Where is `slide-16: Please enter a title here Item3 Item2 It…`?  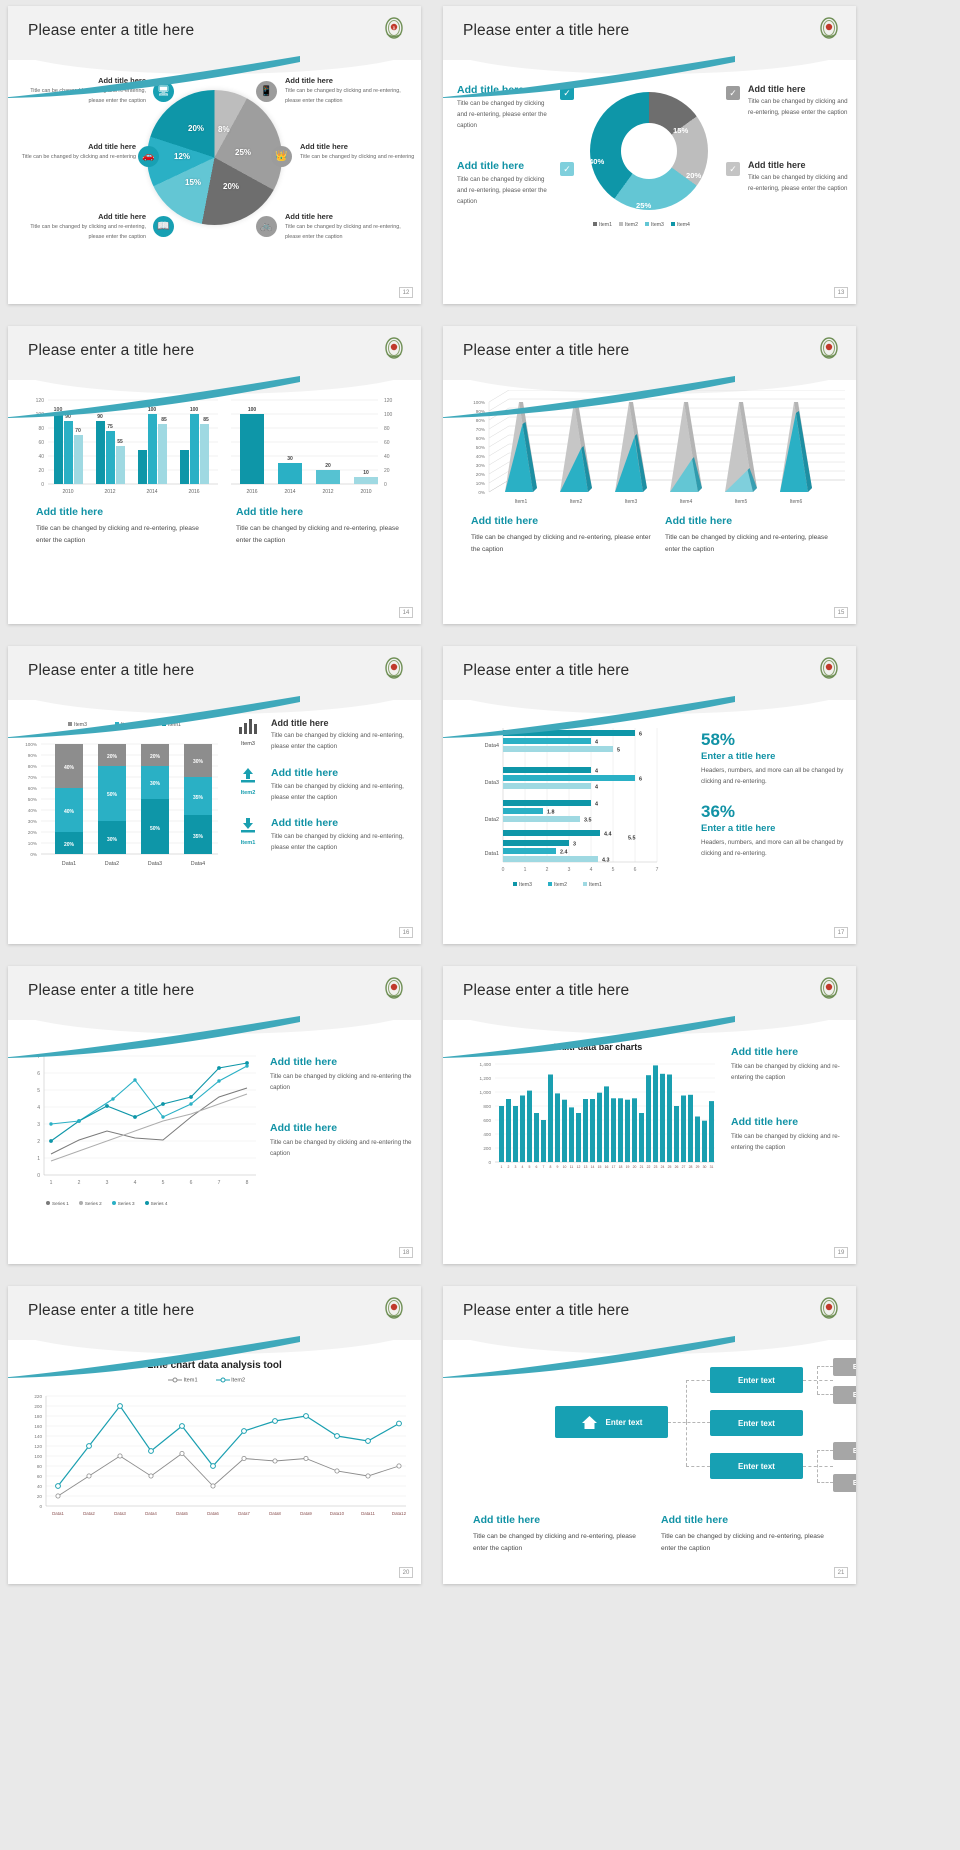 slide-16: Please enter a title here Item3 Item2 It… is located at coordinates (214, 795).